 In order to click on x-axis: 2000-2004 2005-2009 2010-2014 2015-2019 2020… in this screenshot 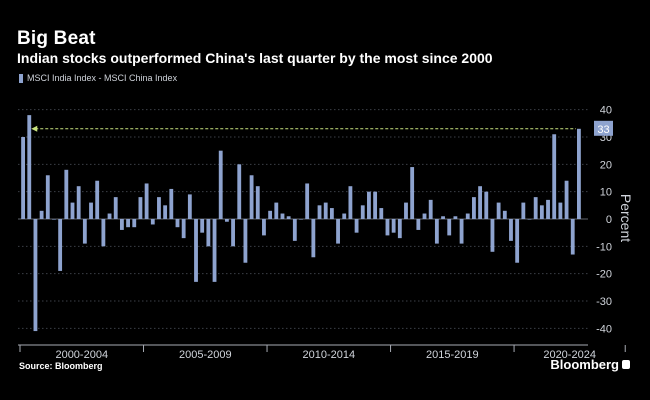, I will do `click(322, 352)`.